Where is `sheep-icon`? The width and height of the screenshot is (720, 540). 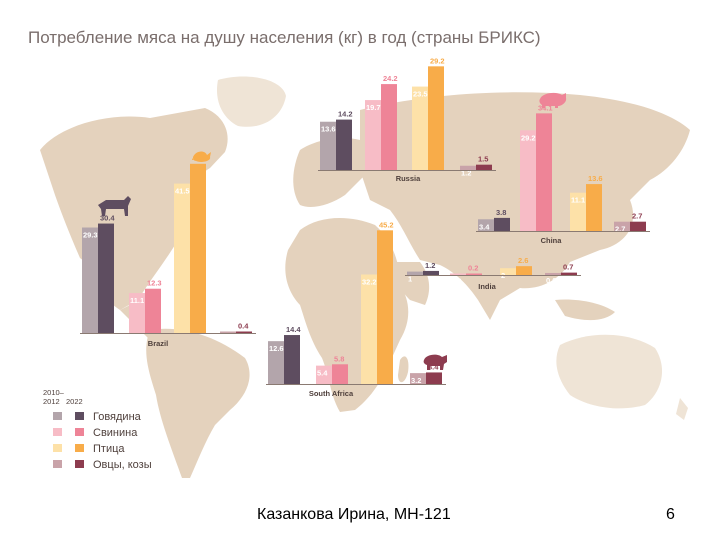 sheep-icon is located at coordinates (435, 362).